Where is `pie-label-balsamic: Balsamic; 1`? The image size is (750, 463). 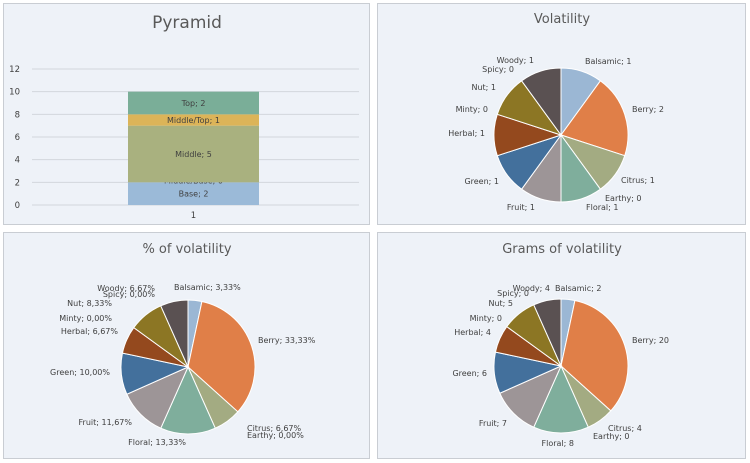 pie-label-balsamic: Balsamic; 1 is located at coordinates (608, 61).